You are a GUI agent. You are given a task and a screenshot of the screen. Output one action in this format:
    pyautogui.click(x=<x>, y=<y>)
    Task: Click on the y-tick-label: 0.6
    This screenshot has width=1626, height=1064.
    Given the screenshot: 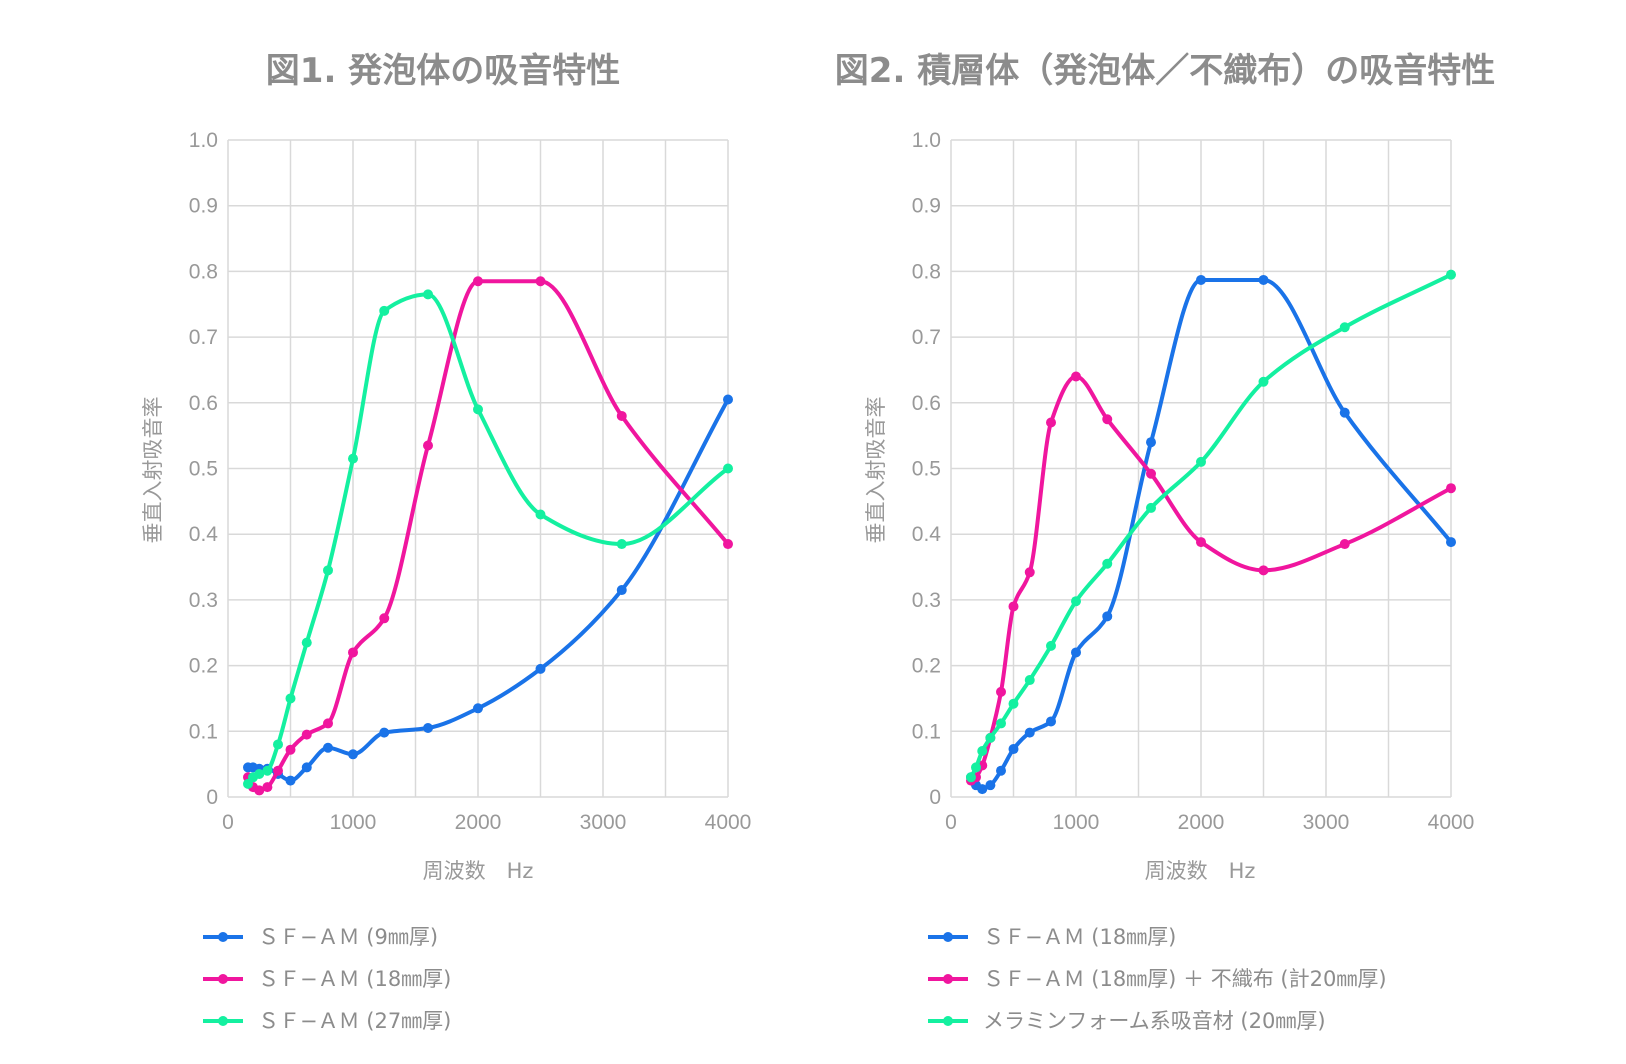 What is the action you would take?
    pyautogui.click(x=203, y=403)
    